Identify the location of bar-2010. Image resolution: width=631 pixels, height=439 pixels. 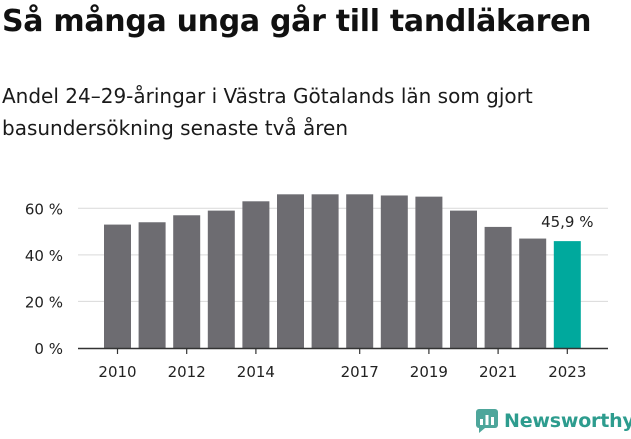
(117, 286).